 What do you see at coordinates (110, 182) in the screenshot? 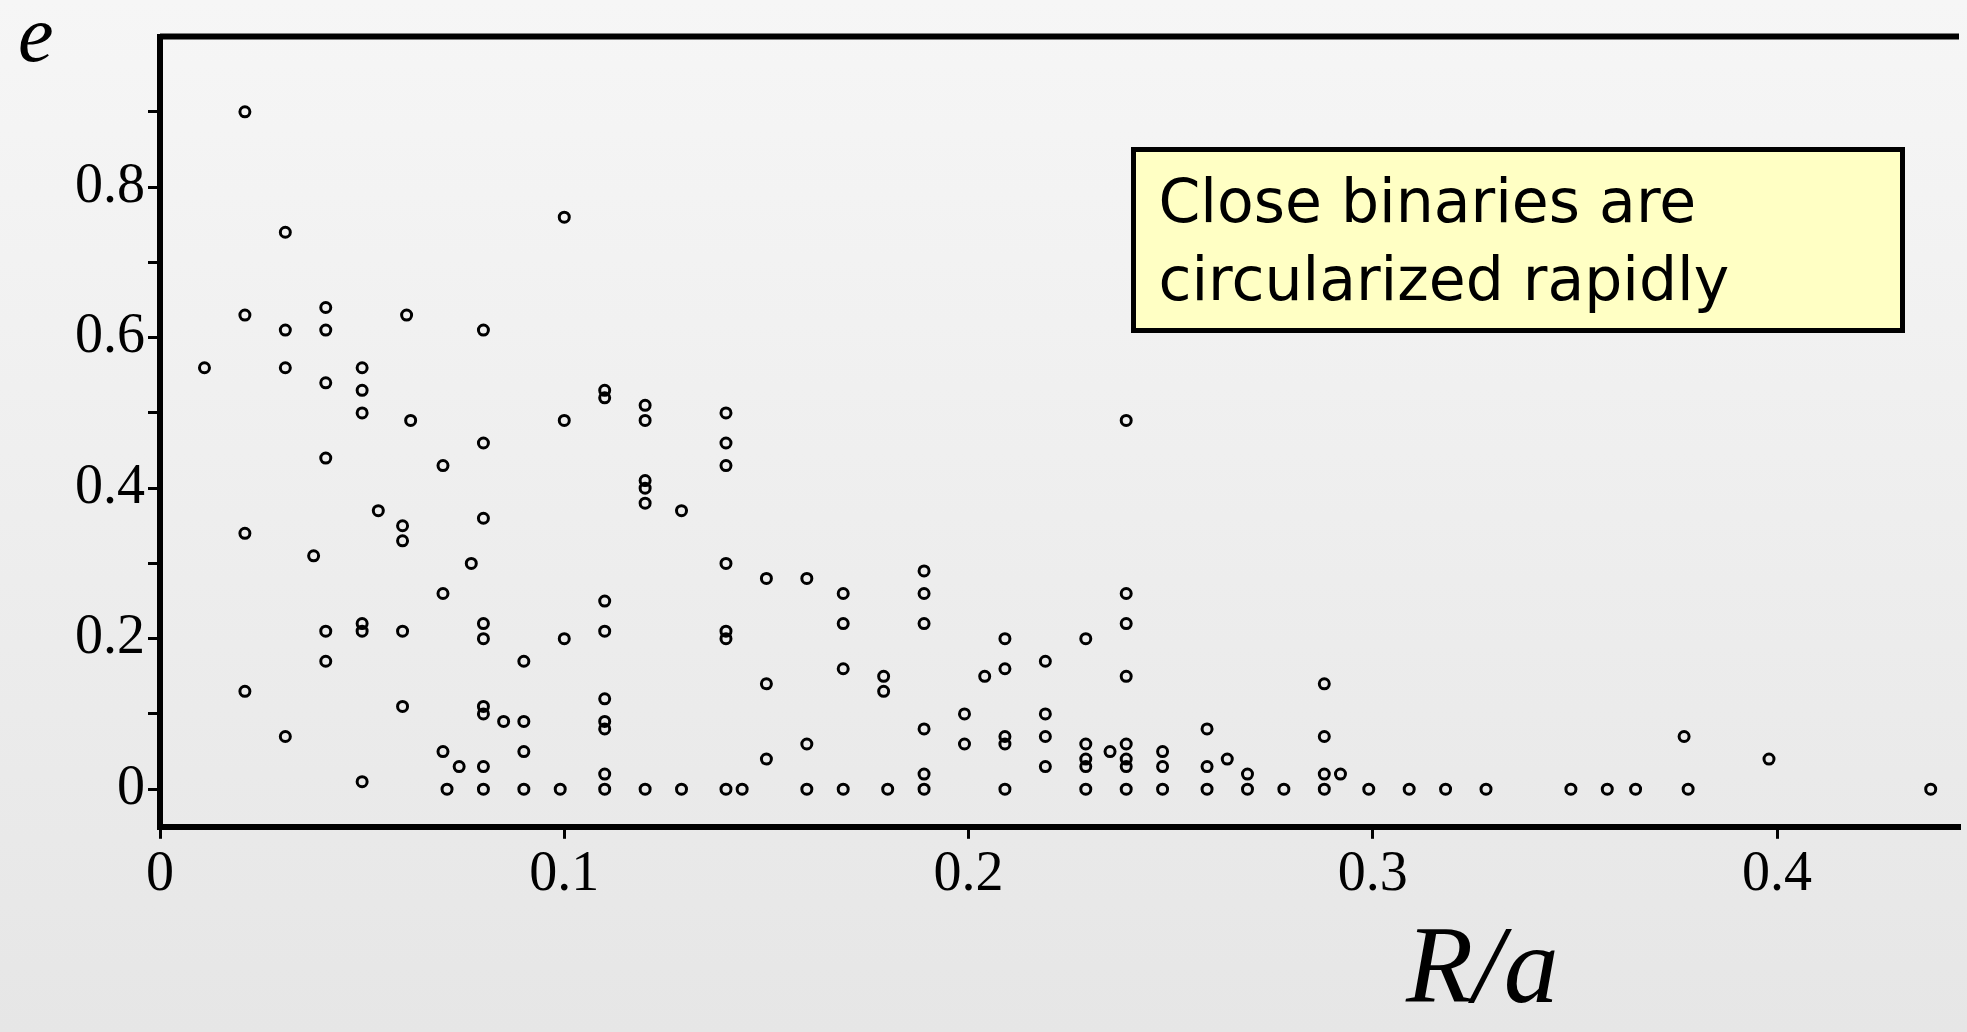
I see `y-tick-label: 0.8` at bounding box center [110, 182].